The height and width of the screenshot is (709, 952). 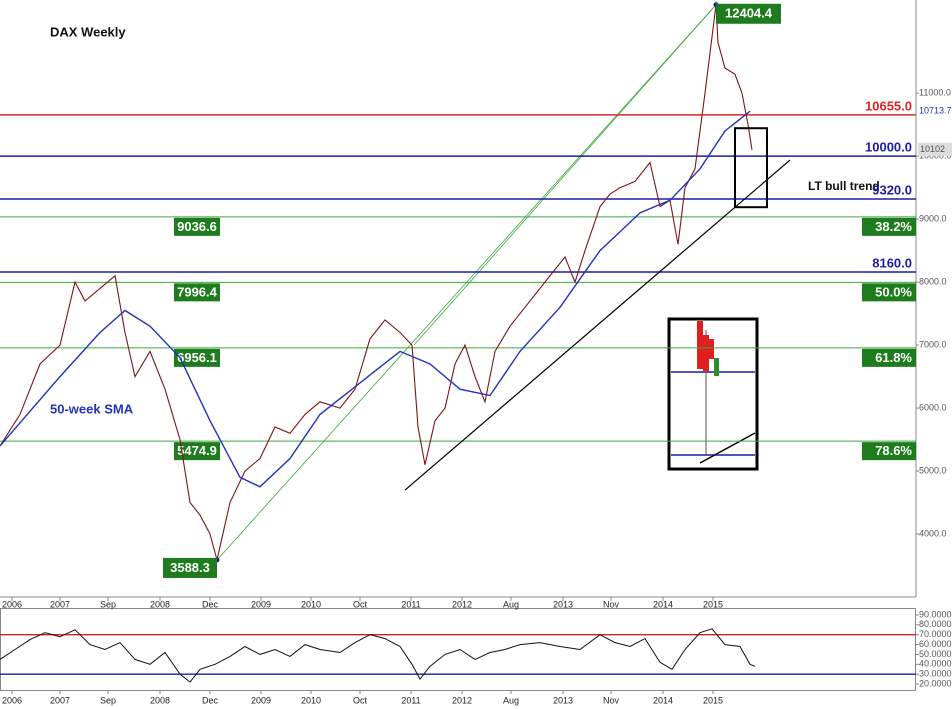 I want to click on inset-trend, so click(x=727, y=448).